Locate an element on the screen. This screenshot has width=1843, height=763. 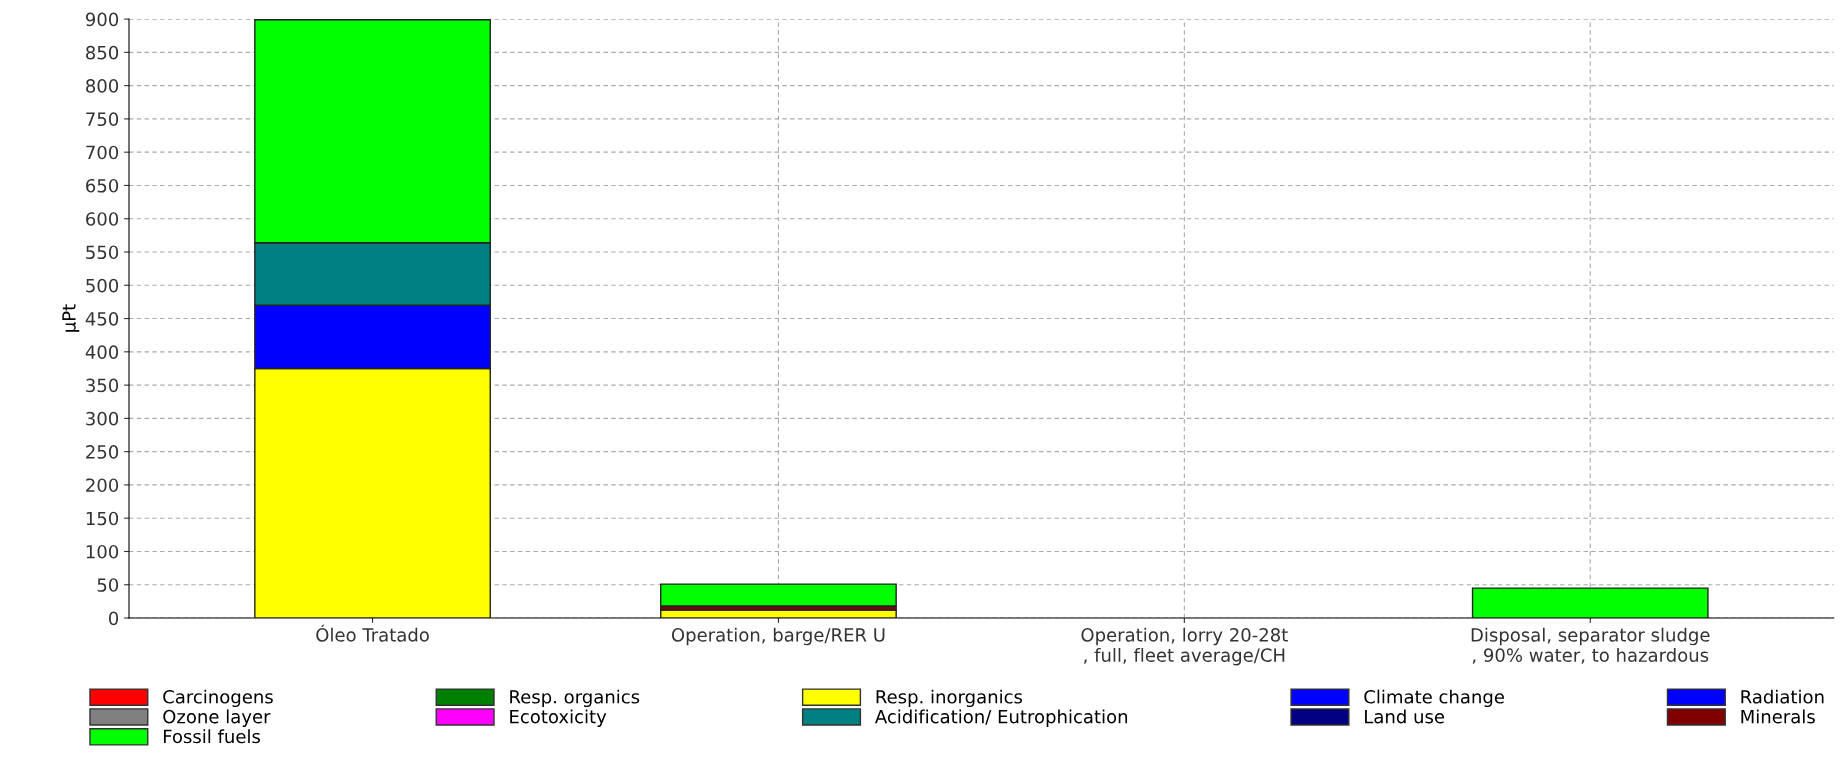
y-tick-label: 450 is located at coordinates (102, 319).